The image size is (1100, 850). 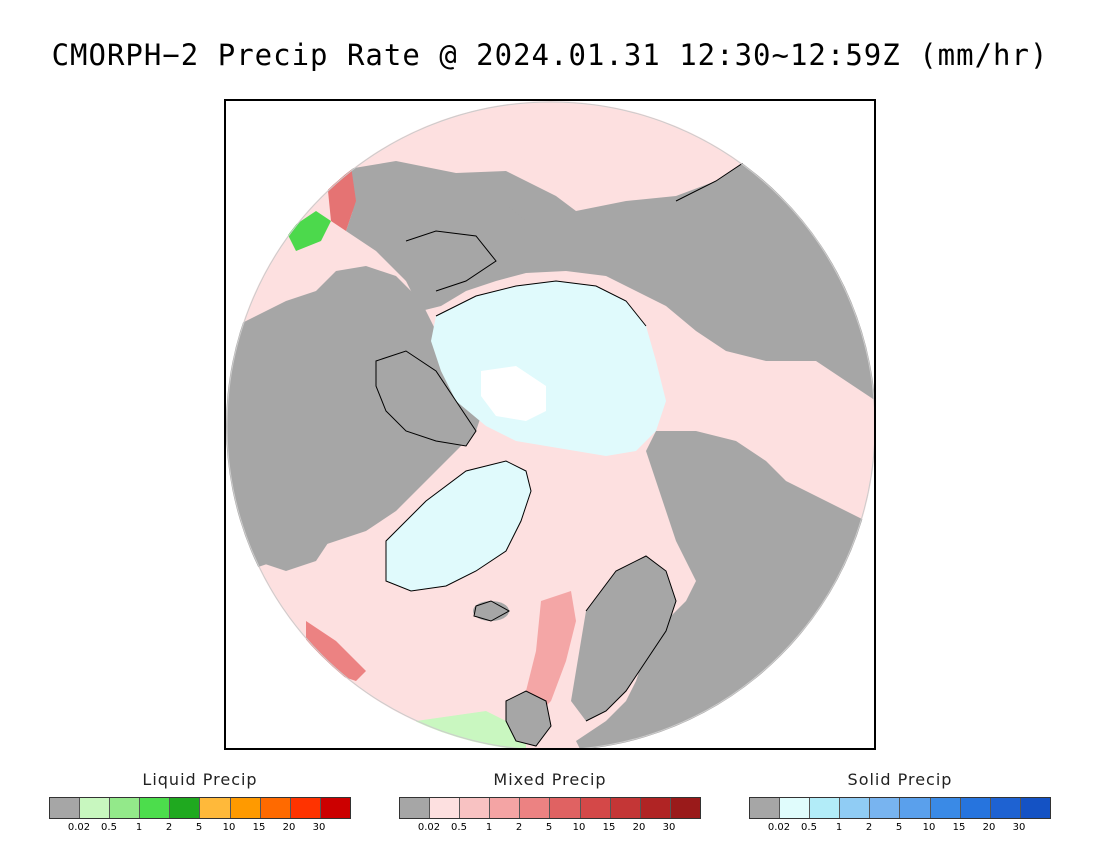 I want to click on legend-mixed: Mixed Precip 0.02 0.5 1 2 5 10 15 20 30, so click(x=550, y=801).